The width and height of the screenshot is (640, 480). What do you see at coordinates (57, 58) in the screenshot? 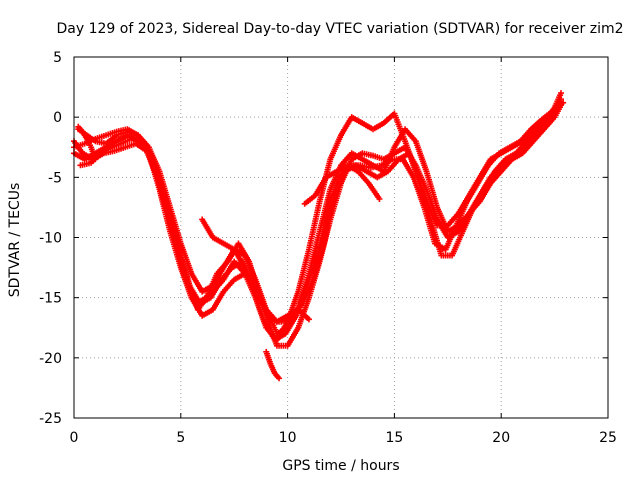
I see `y-tick-label: 5` at bounding box center [57, 58].